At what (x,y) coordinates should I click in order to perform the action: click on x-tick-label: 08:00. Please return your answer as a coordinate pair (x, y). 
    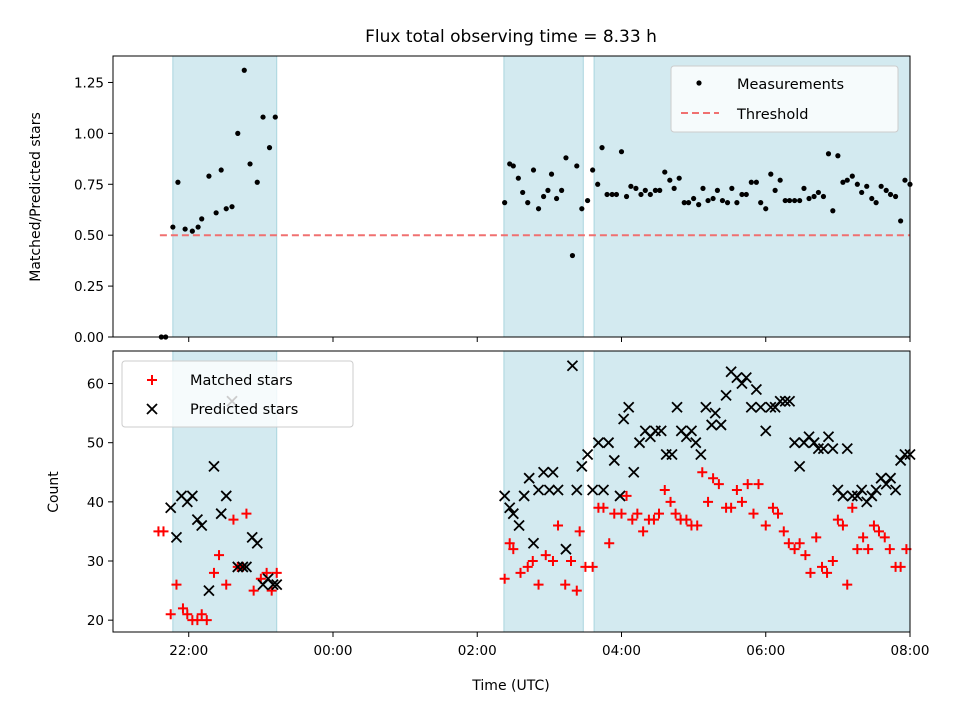
    Looking at the image, I should click on (910, 651).